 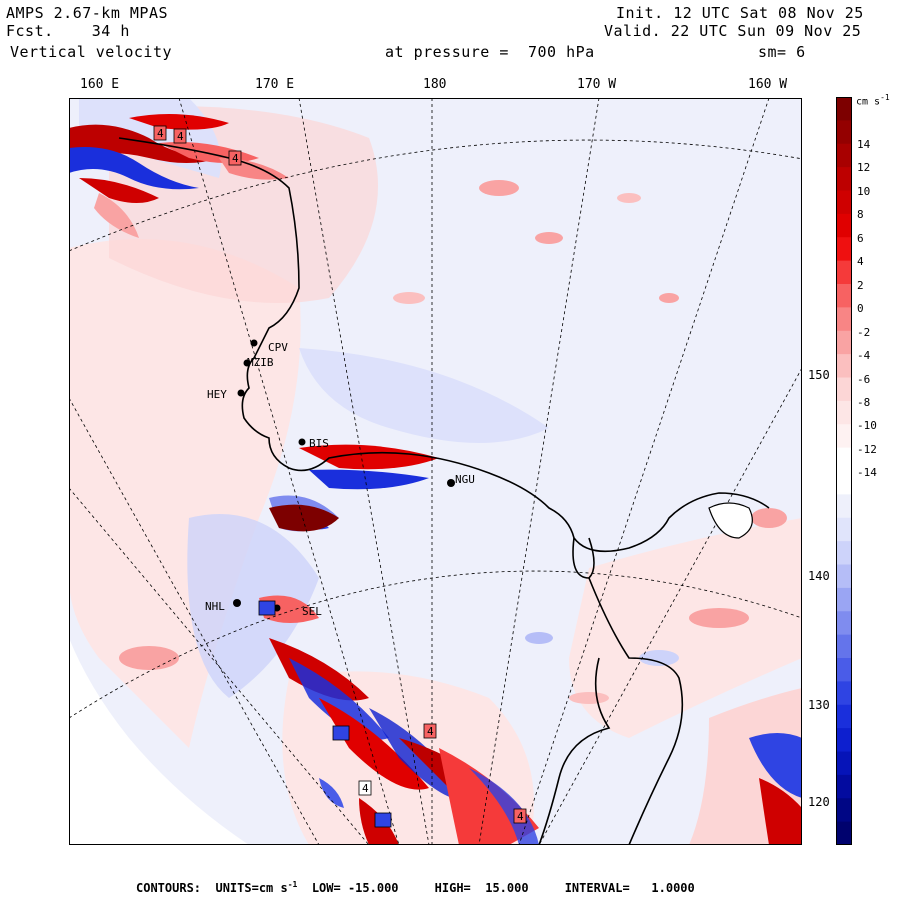 I want to click on lat-label-120w: 120 W, so click(x=826, y=802).